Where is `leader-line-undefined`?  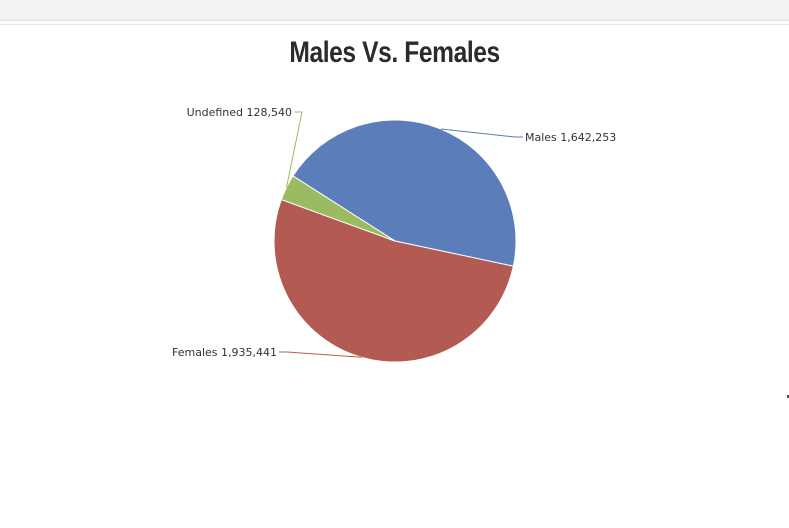 leader-line-undefined is located at coordinates (294, 149).